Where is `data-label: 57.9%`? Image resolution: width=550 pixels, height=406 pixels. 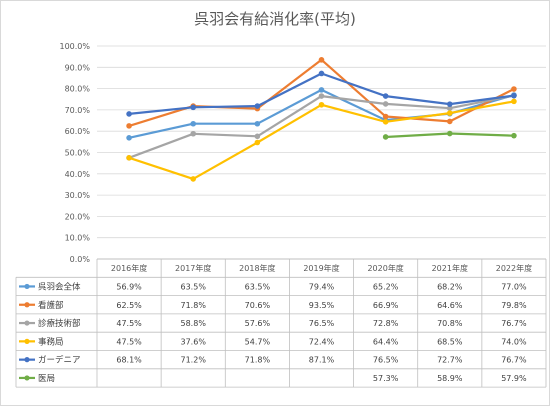
data-label: 57.9% is located at coordinates (514, 378).